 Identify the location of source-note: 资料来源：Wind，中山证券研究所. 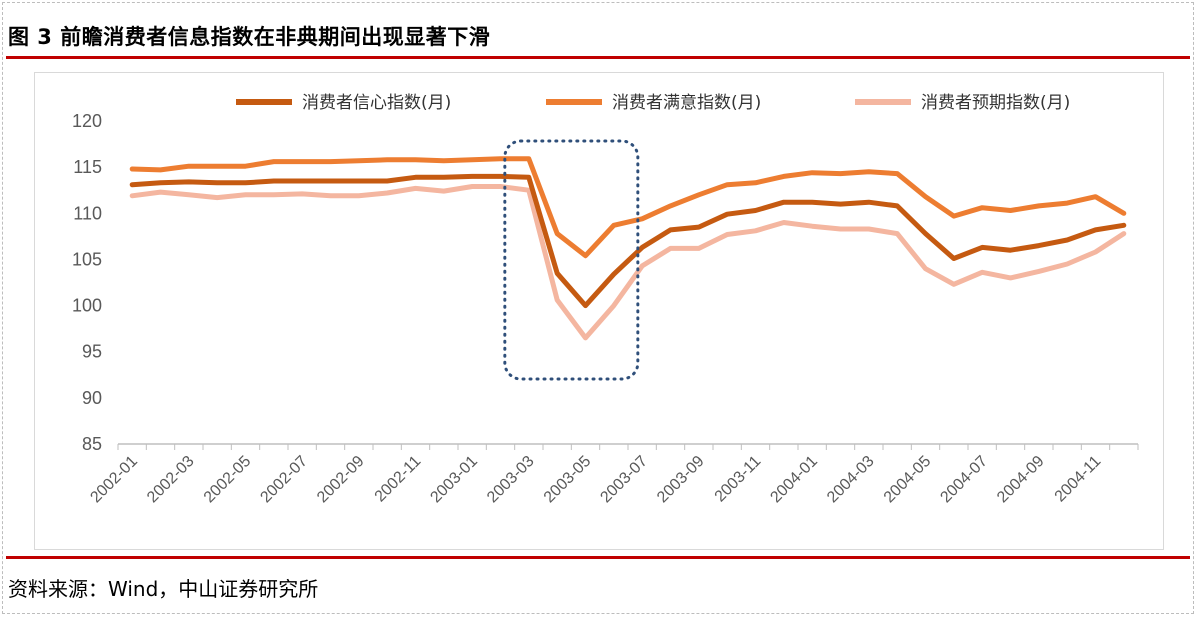
(163, 589).